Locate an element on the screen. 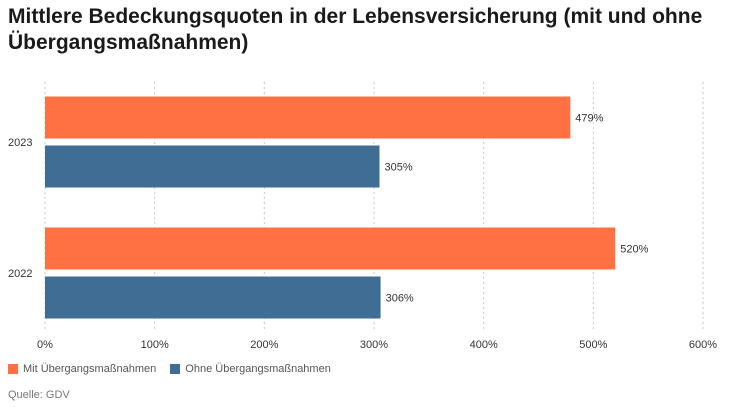 This screenshot has width=735, height=413. bar-ohne-2022 is located at coordinates (213, 297).